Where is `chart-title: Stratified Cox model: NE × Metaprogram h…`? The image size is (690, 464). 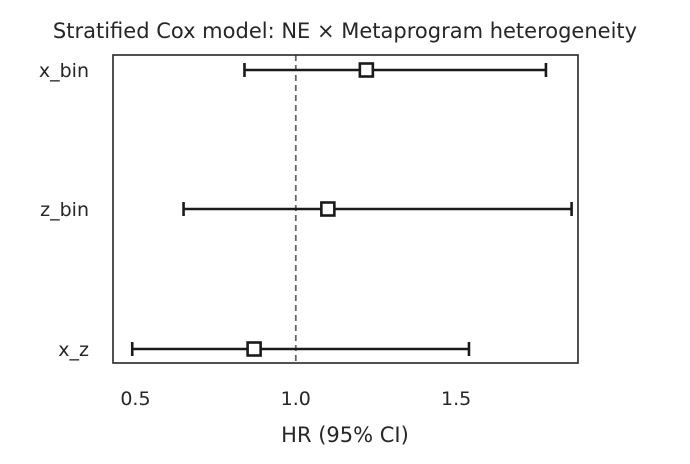
chart-title: Stratified Cox model: NE × Metaprogram h… is located at coordinates (345, 31).